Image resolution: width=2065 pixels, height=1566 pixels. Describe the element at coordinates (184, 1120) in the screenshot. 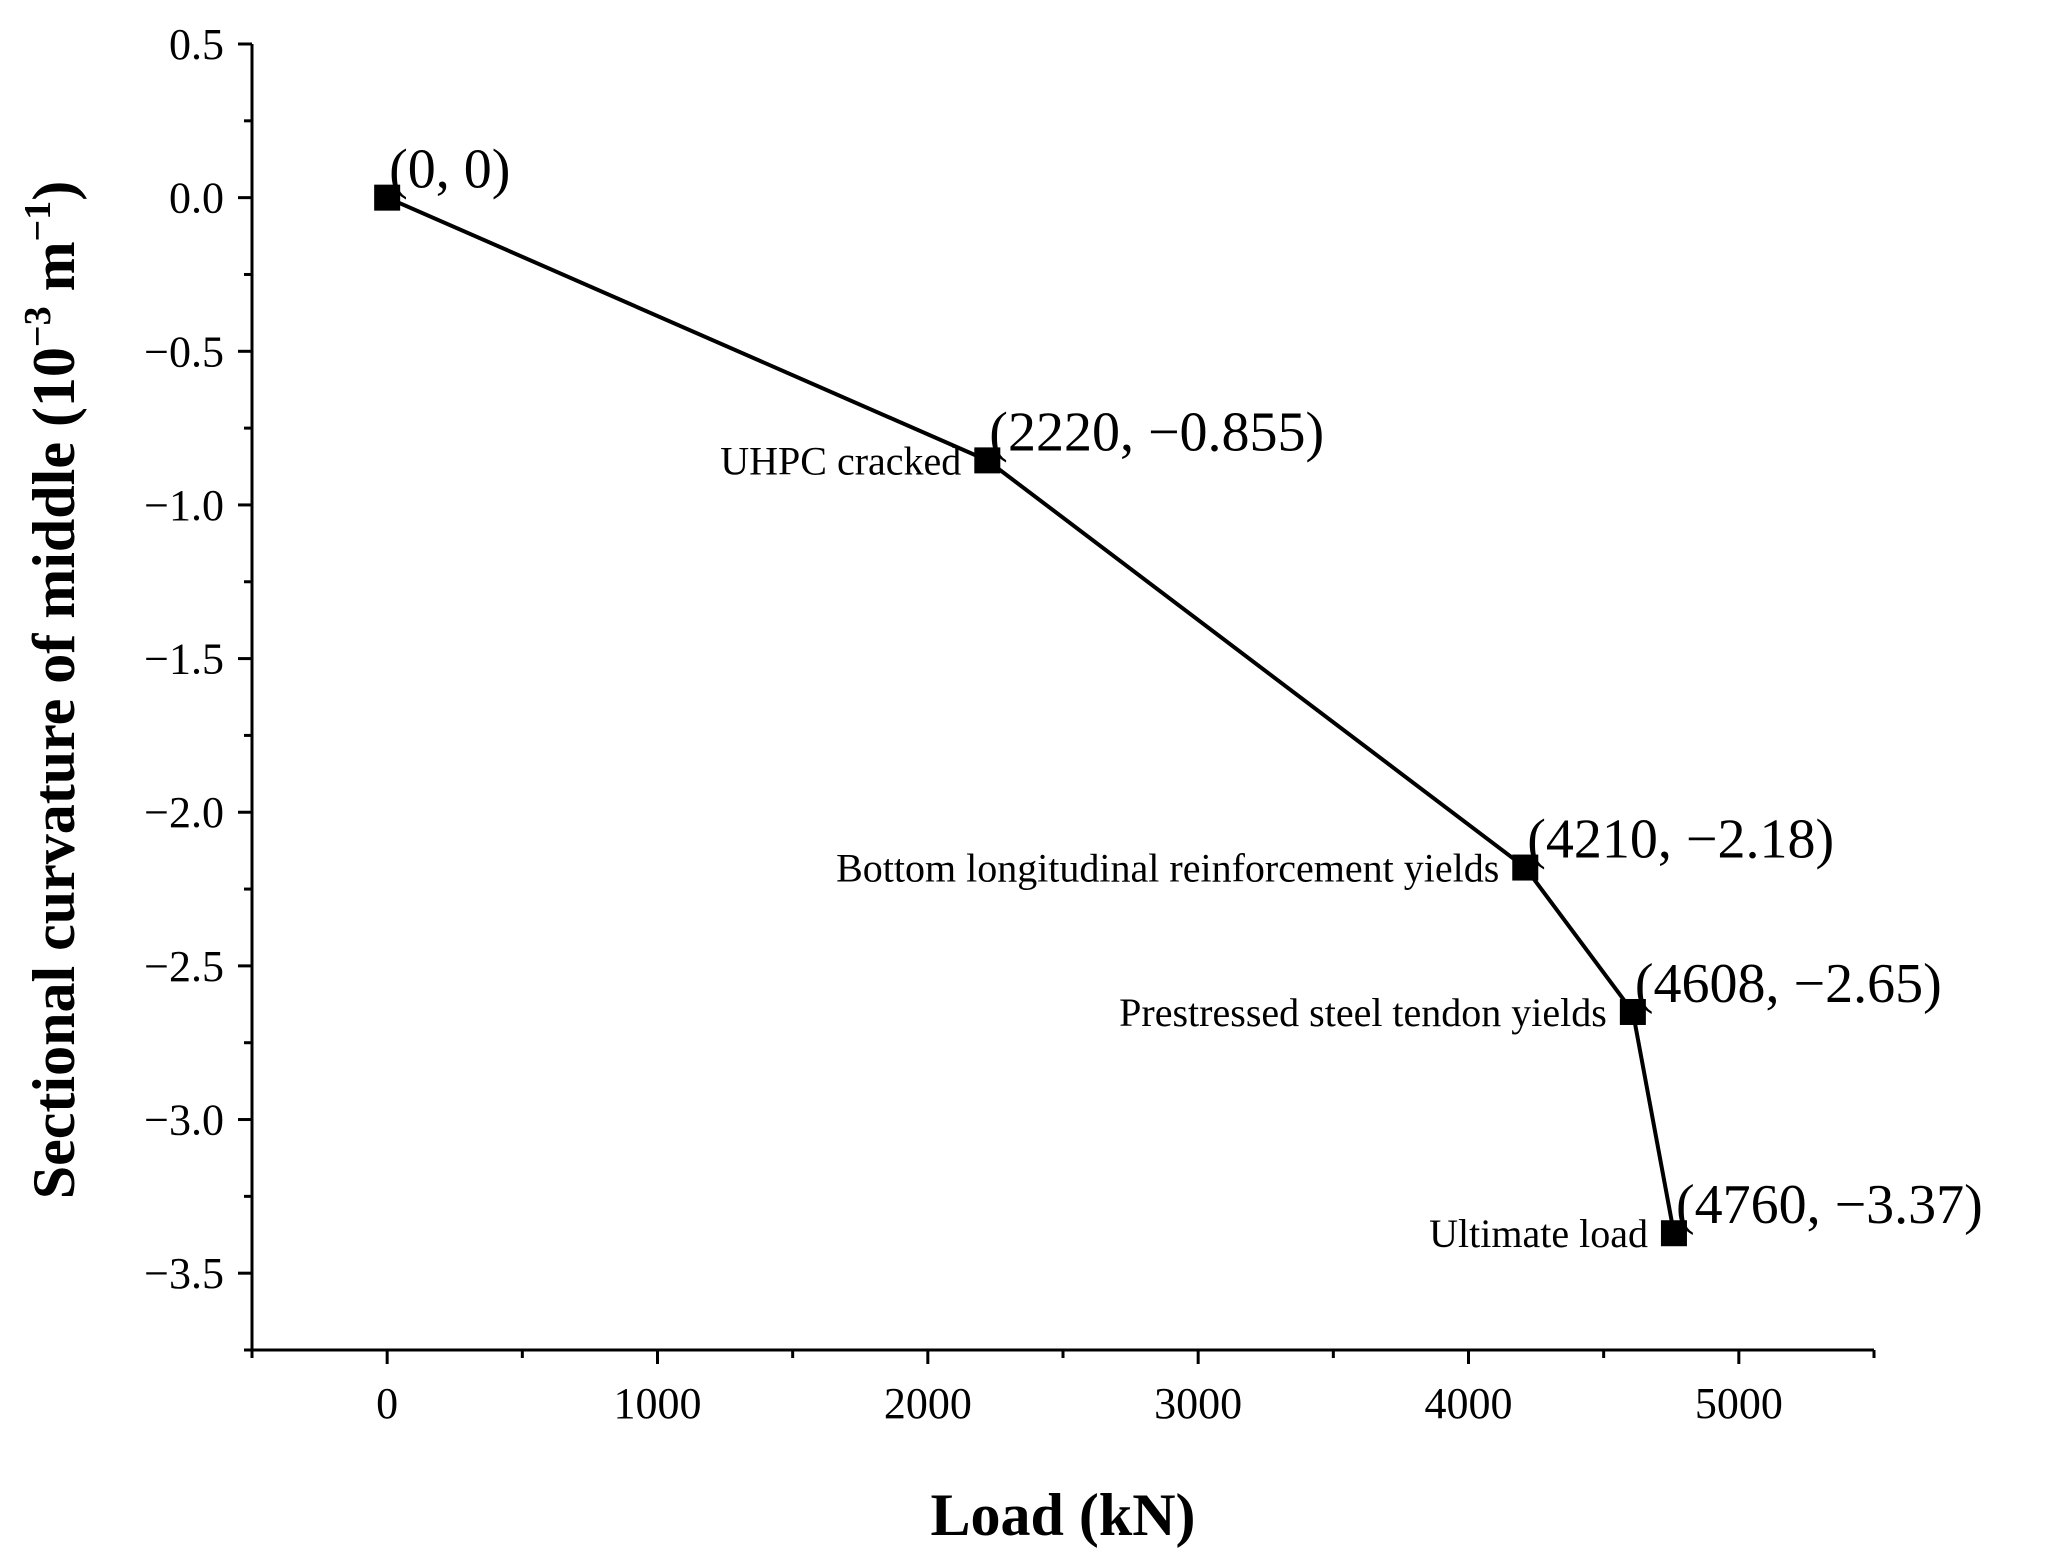

I see `y-tick-label: −3.0` at that location.